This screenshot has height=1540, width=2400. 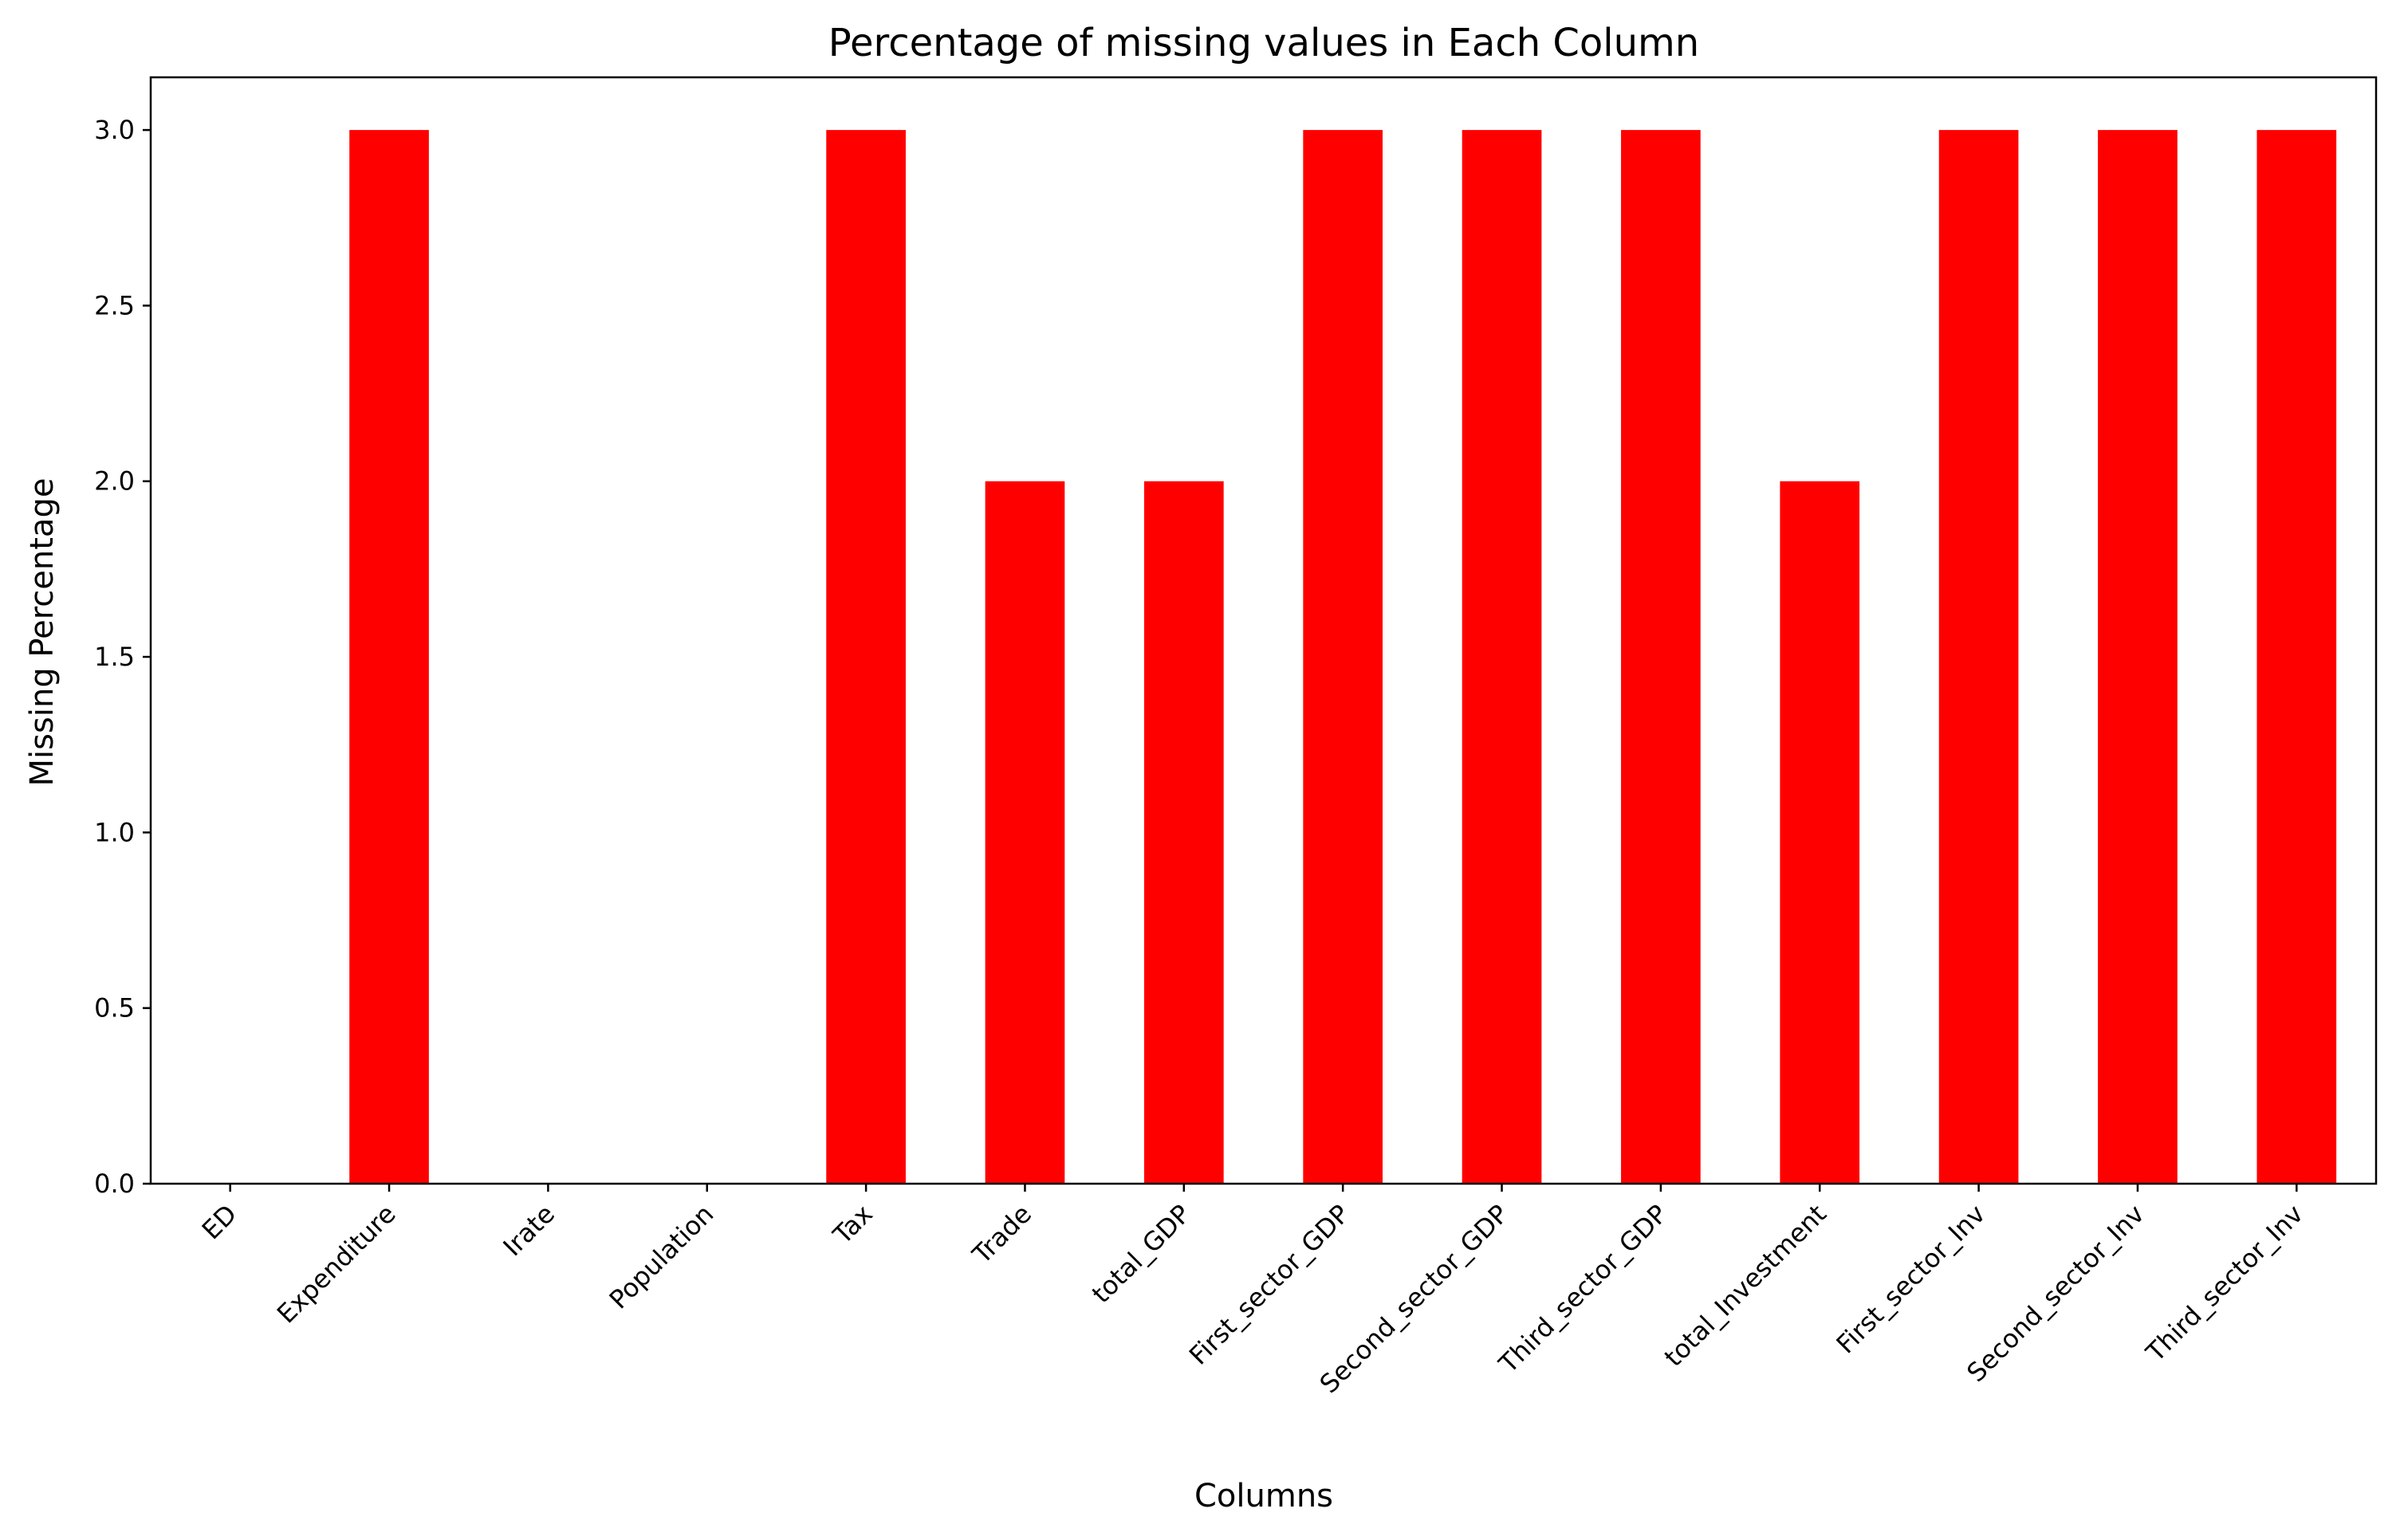 What do you see at coordinates (114, 130) in the screenshot?
I see `y-tick-label: 3.0` at bounding box center [114, 130].